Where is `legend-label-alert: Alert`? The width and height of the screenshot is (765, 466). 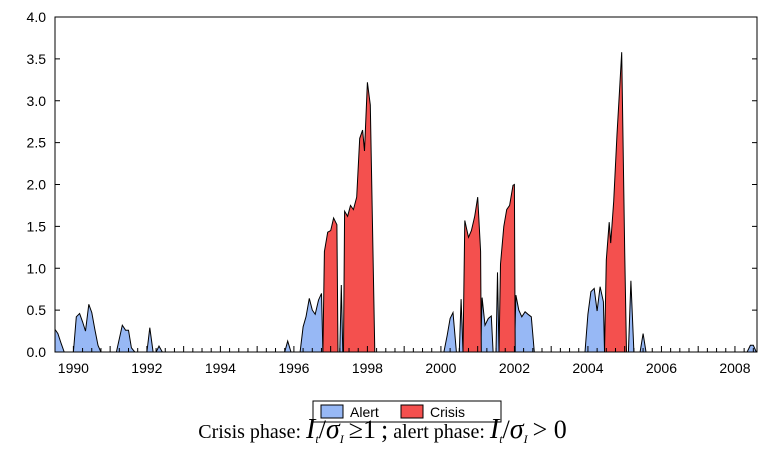
legend-label-alert: Alert is located at coordinates (364, 412).